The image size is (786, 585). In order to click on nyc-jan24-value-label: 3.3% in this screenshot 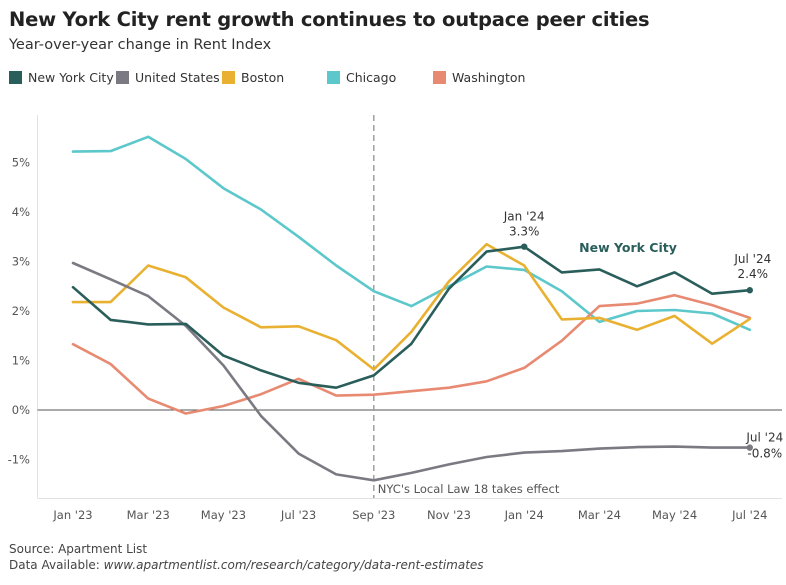, I will do `click(524, 232)`.